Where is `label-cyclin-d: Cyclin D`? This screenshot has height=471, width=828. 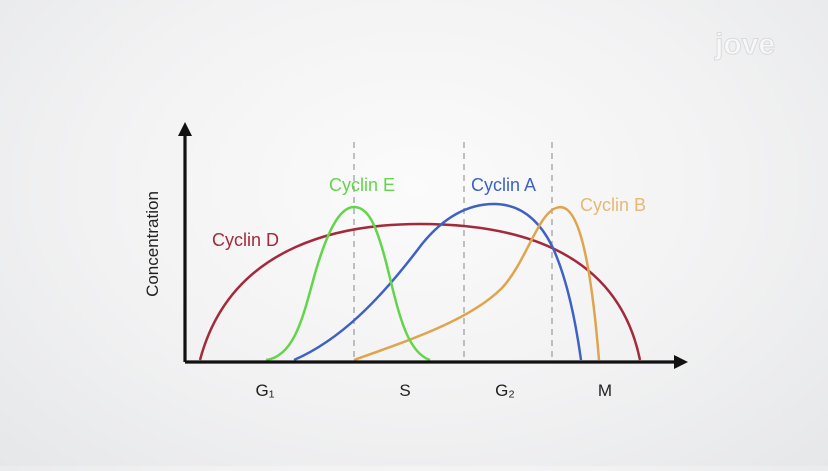
label-cyclin-d: Cyclin D is located at coordinates (245, 240).